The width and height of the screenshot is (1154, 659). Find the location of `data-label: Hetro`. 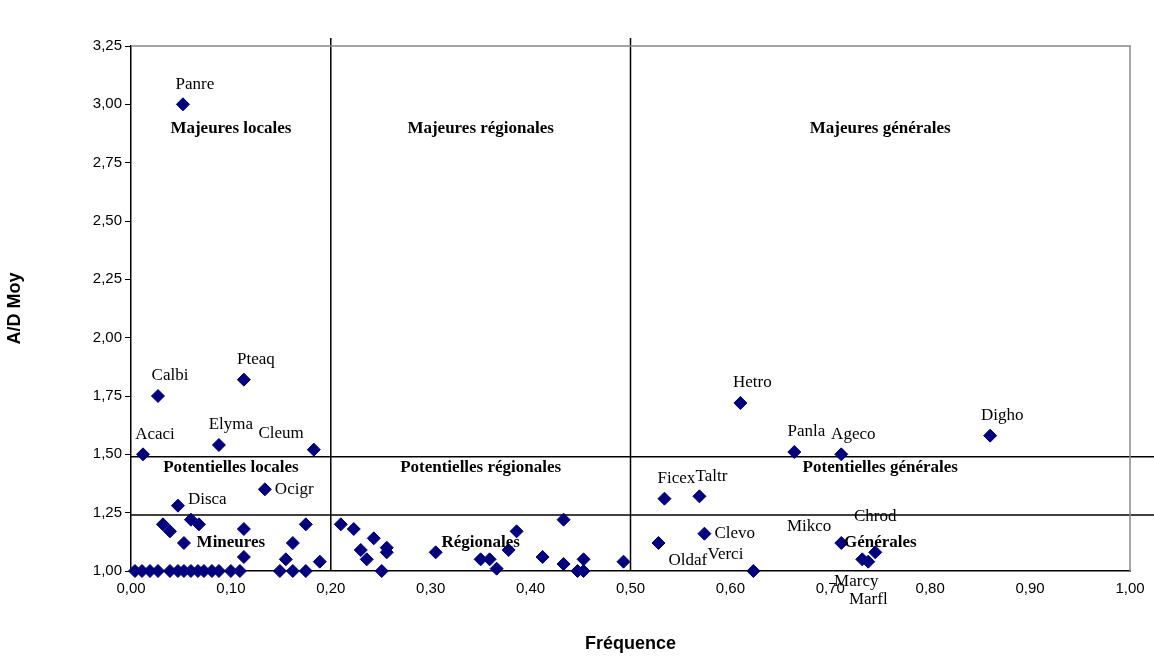

data-label: Hetro is located at coordinates (752, 382).